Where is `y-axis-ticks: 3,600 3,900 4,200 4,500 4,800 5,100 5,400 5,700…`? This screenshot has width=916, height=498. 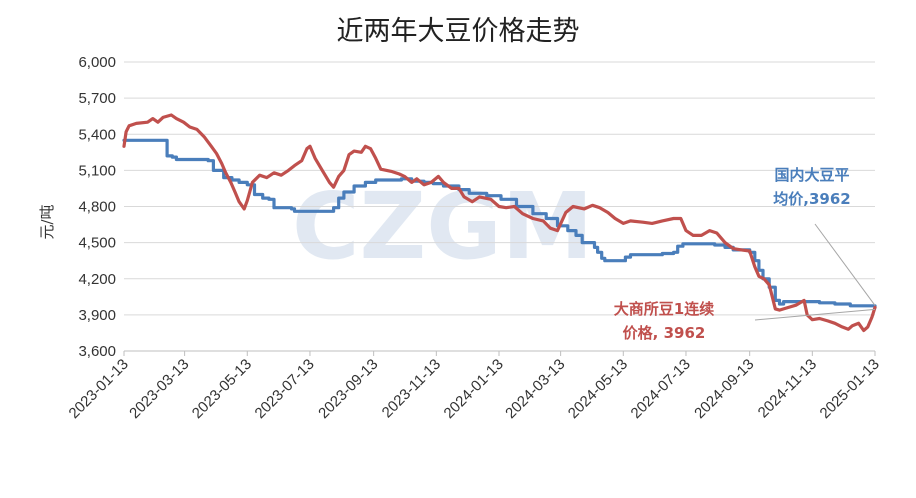 y-axis-ticks: 3,600 3,900 4,200 4,500 4,800 5,100 5,400 5,700… is located at coordinates (97, 207).